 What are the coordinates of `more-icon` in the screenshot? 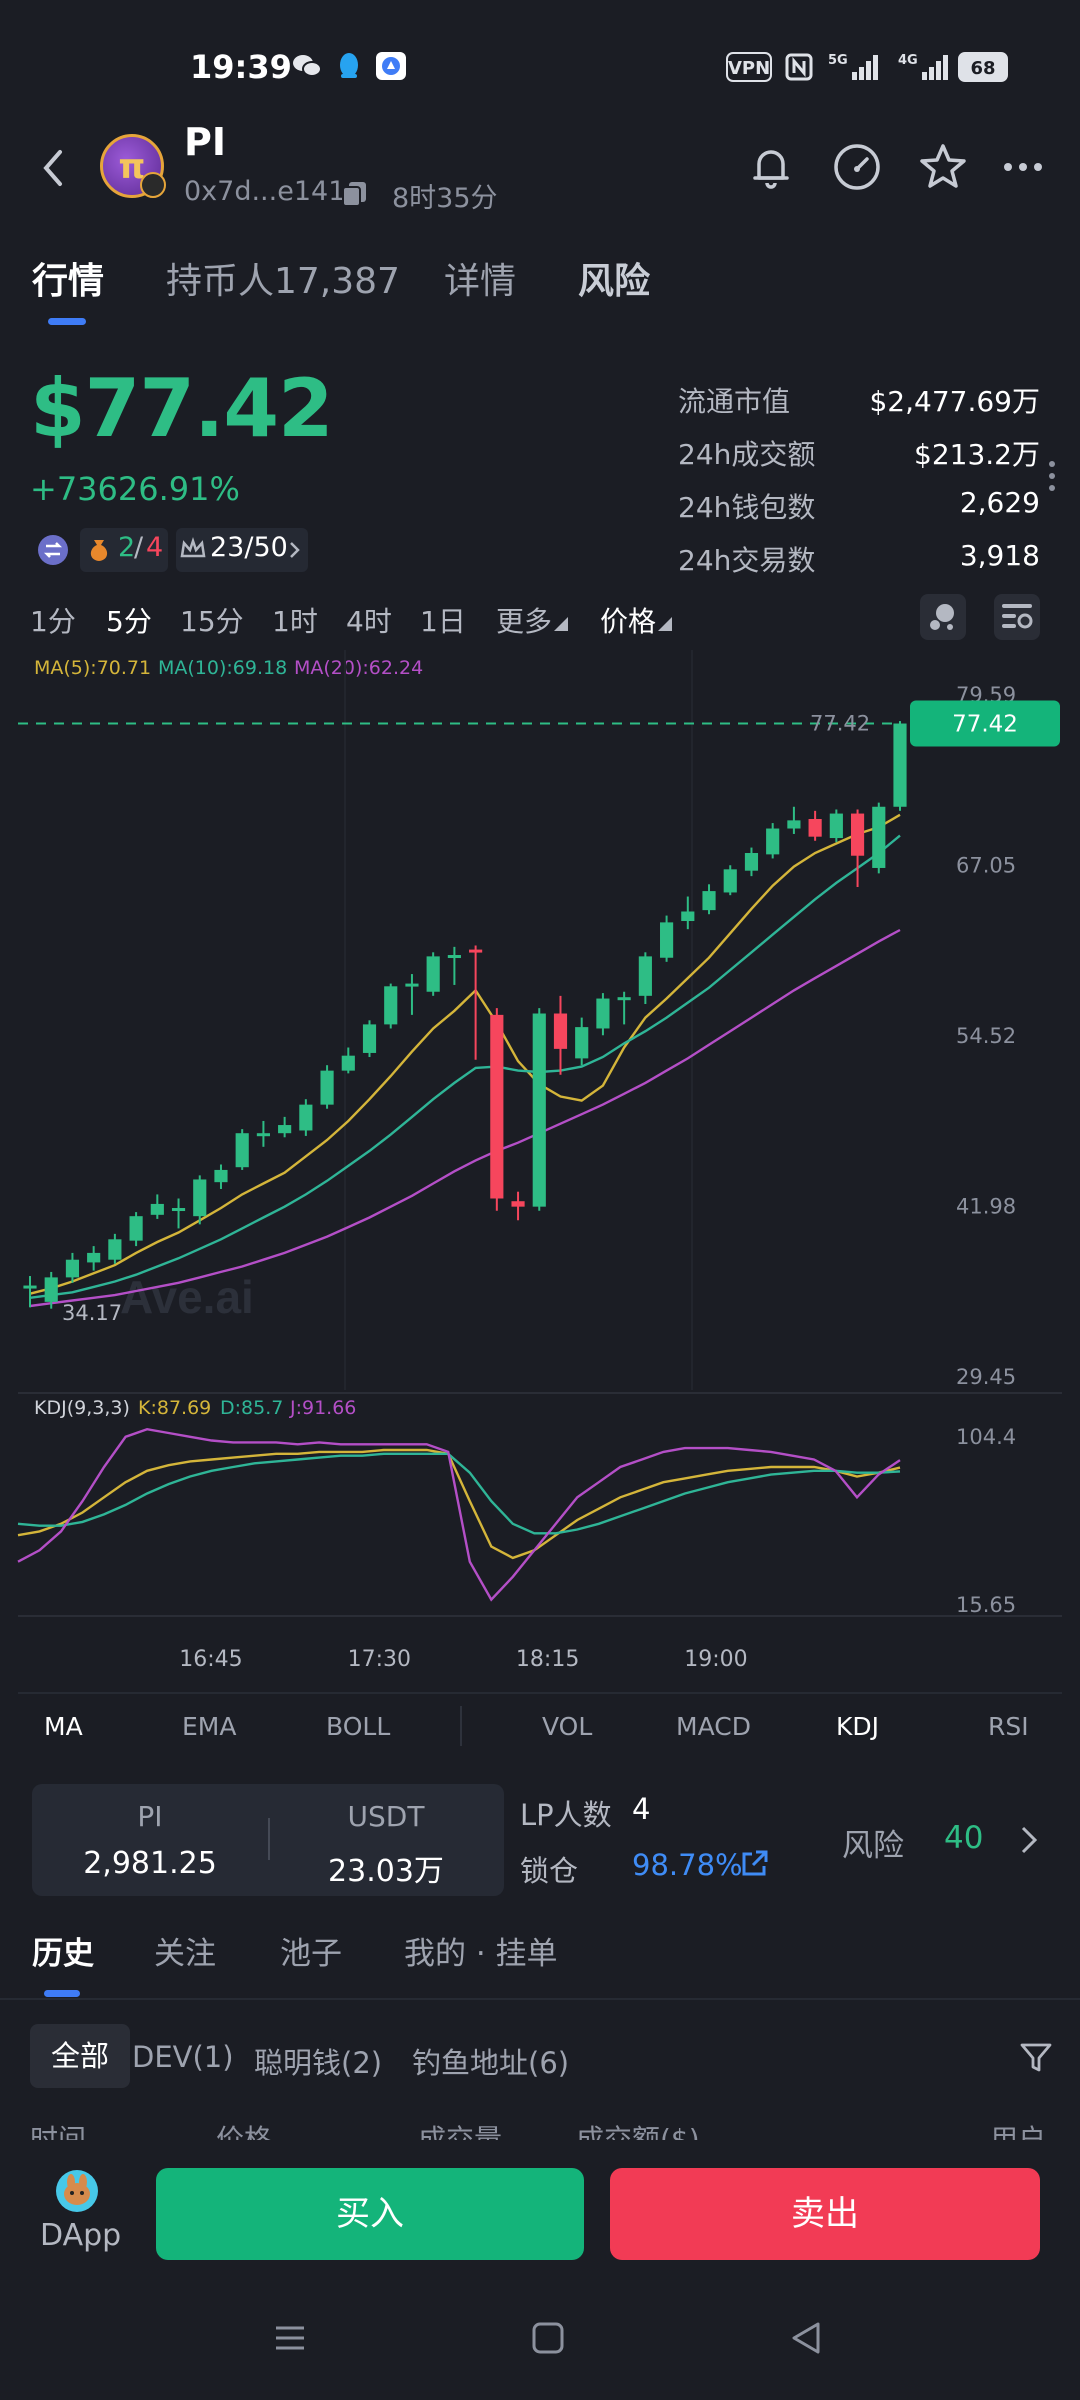 It's located at (1027, 167).